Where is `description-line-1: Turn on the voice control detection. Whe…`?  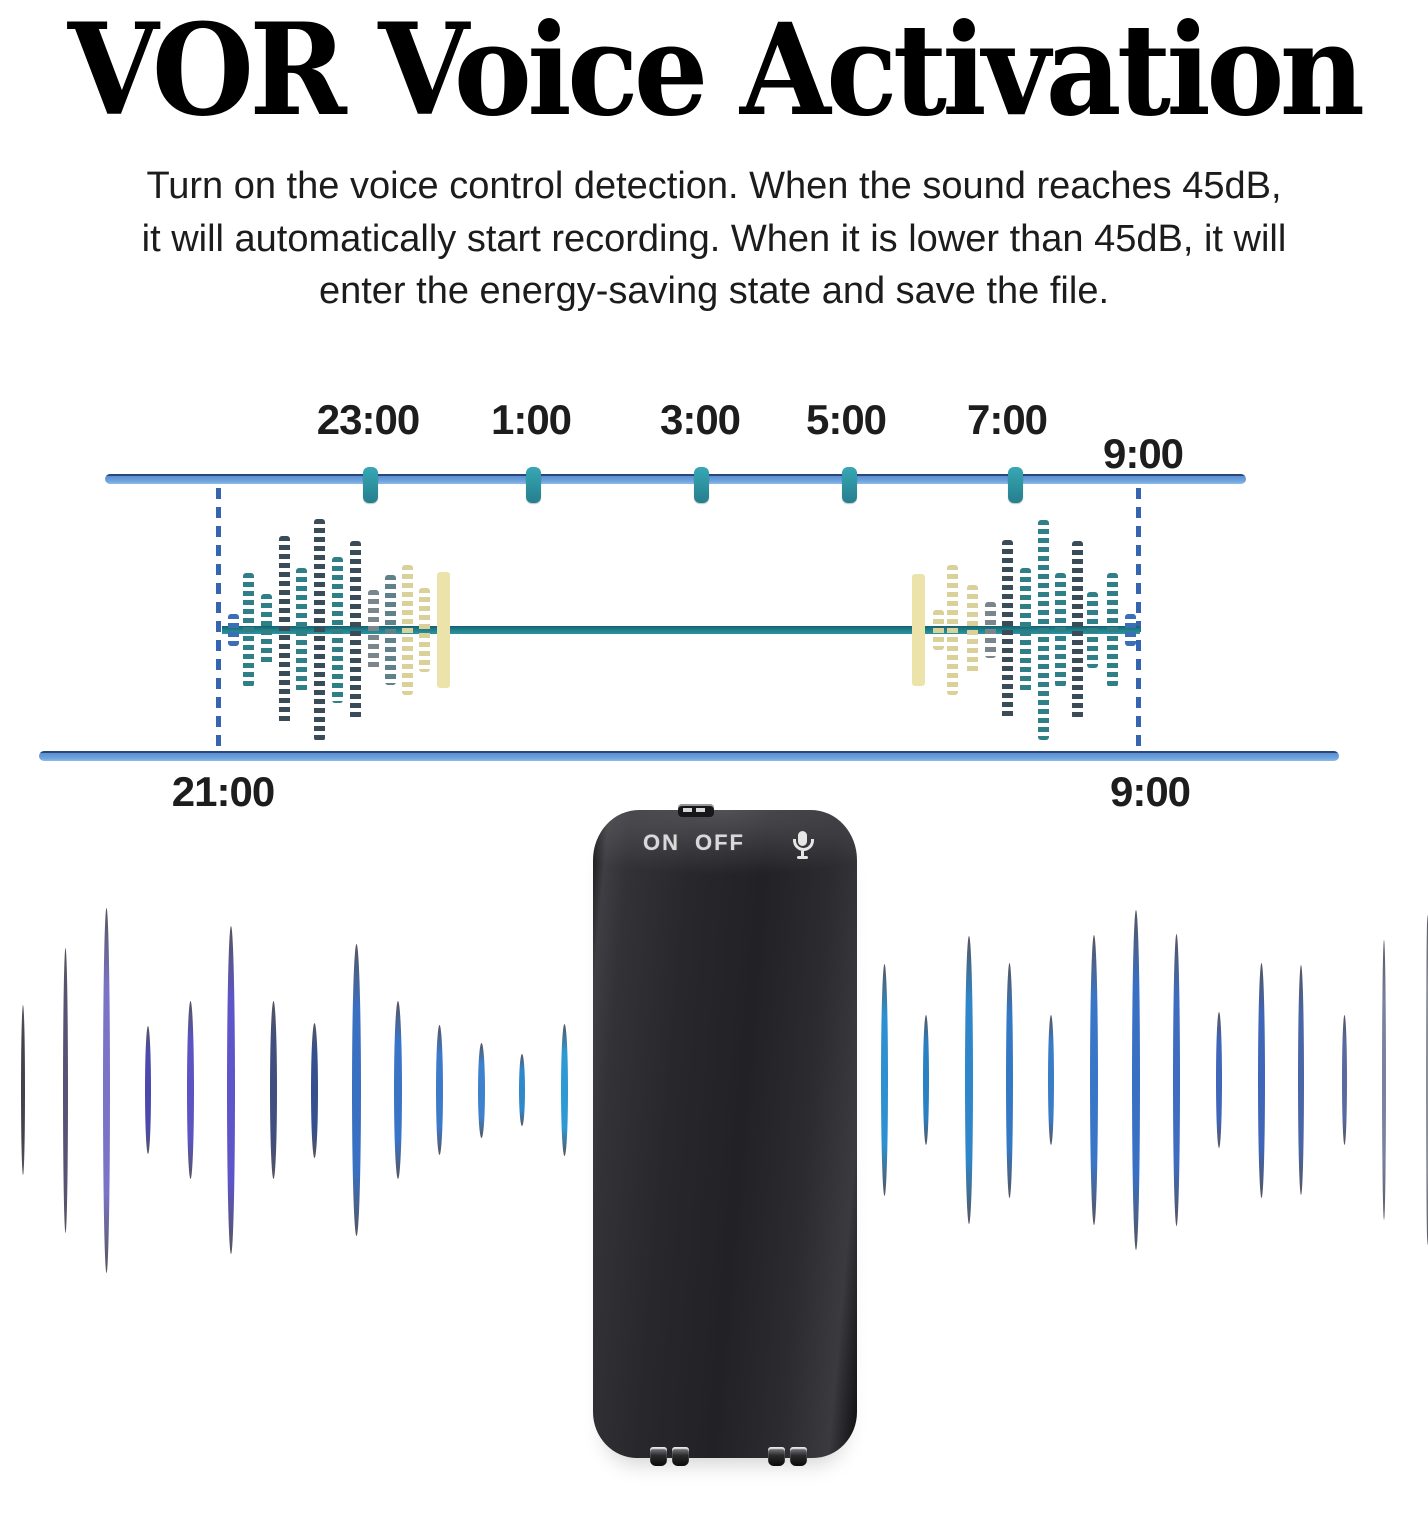
description-line-1: Turn on the voice control detection. Whe… is located at coordinates (714, 186).